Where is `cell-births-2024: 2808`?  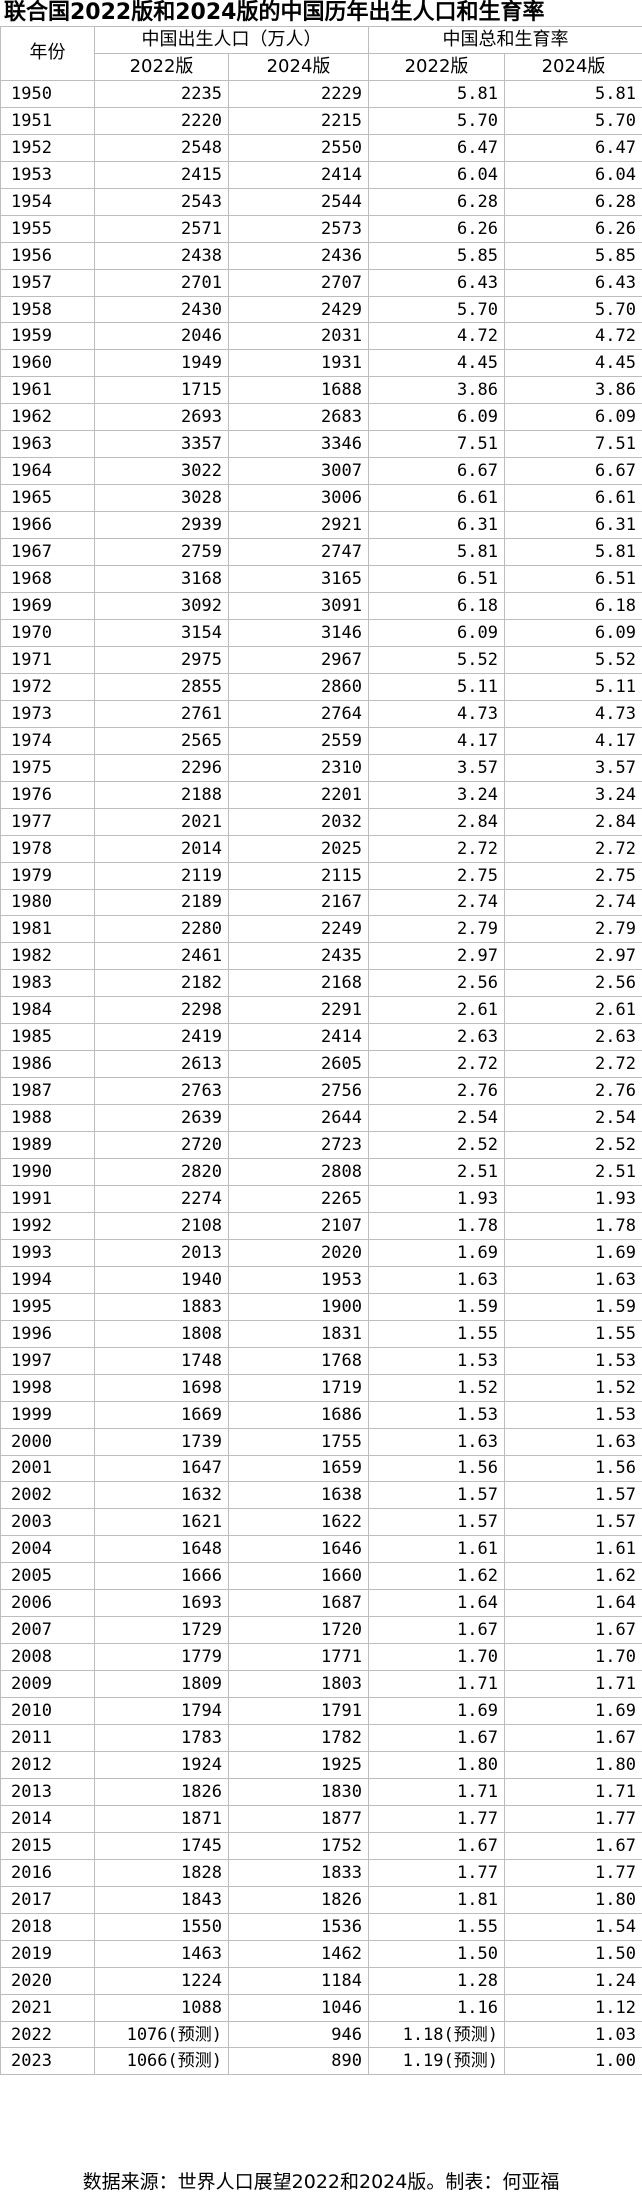
cell-births-2024: 2808 is located at coordinates (298, 1172).